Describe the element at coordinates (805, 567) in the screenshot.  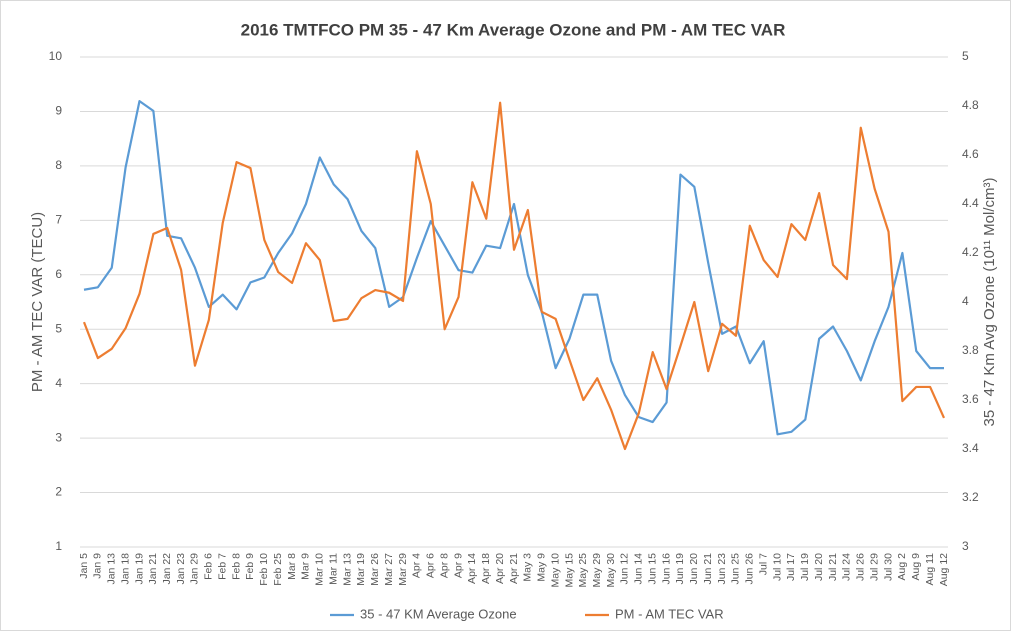
I see `x-tick-label: Jul 19` at that location.